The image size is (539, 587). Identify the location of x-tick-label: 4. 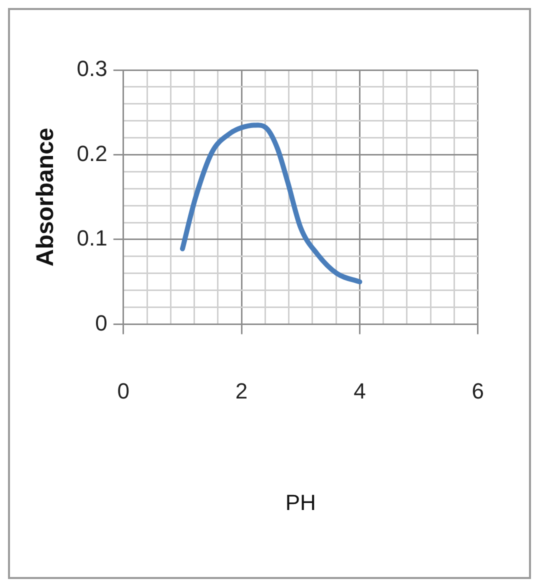
(360, 391).